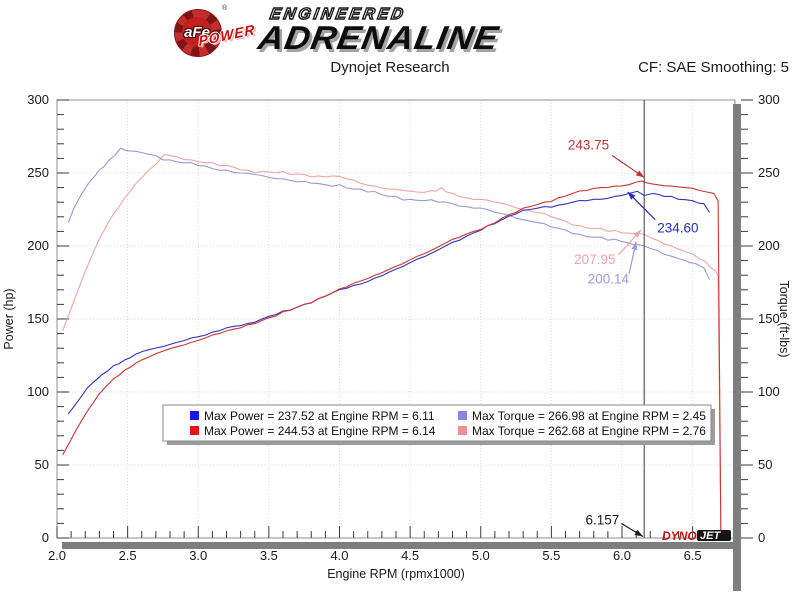 This screenshot has width=800, height=600. I want to click on axis-bar-bottom, so click(401, 545).